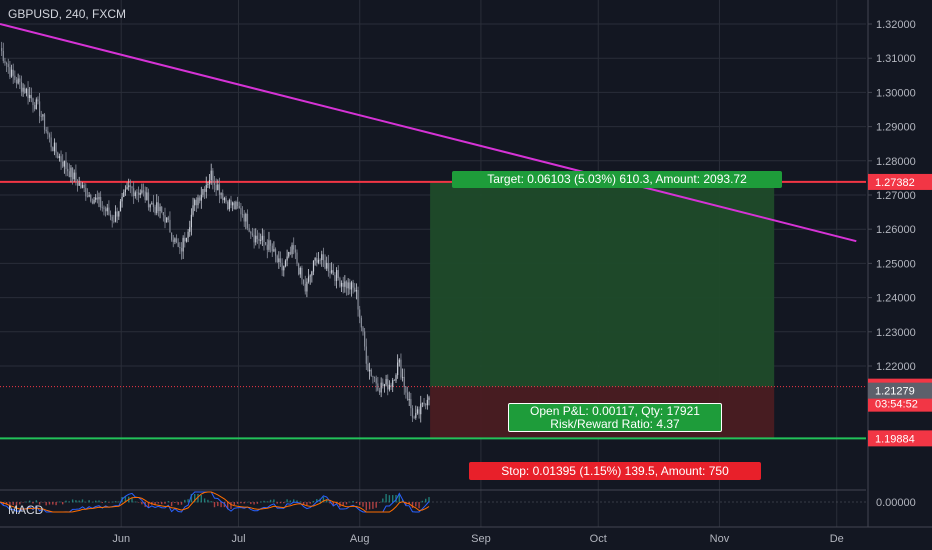 This screenshot has height=550, width=932. Describe the element at coordinates (896, 503) in the screenshot. I see `macd-tick-label: 0.00000` at that location.